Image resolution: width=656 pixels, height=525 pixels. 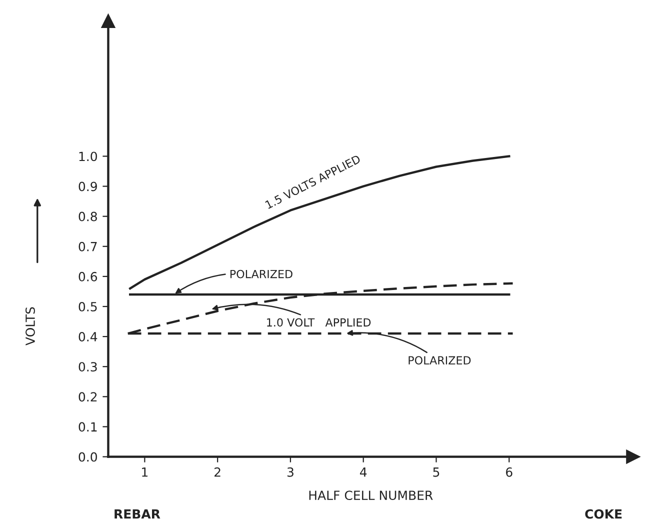 What do you see at coordinates (88, 337) in the screenshot?
I see `y-tick-label: 0.4` at bounding box center [88, 337].